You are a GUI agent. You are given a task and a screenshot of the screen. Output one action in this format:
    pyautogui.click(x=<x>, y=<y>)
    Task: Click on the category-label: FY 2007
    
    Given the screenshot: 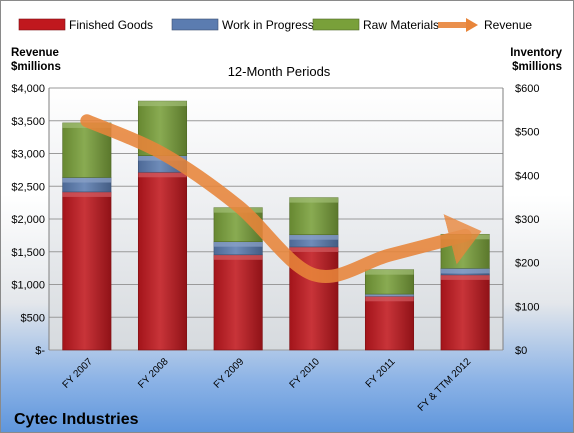 What is the action you would take?
    pyautogui.click(x=78, y=373)
    